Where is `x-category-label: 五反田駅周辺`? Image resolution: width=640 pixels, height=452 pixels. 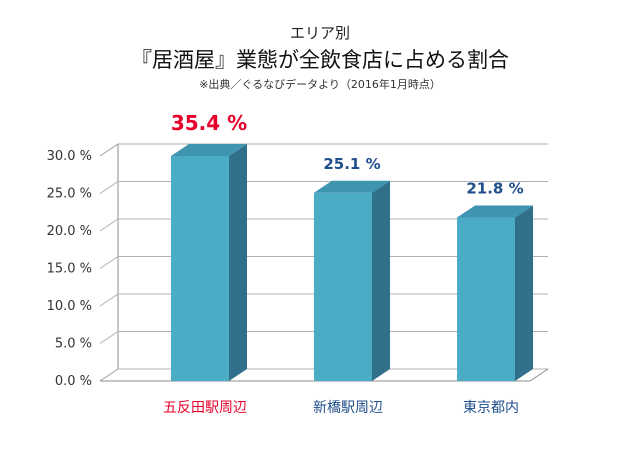
x-category-label: 五反田駅周辺 is located at coordinates (205, 408).